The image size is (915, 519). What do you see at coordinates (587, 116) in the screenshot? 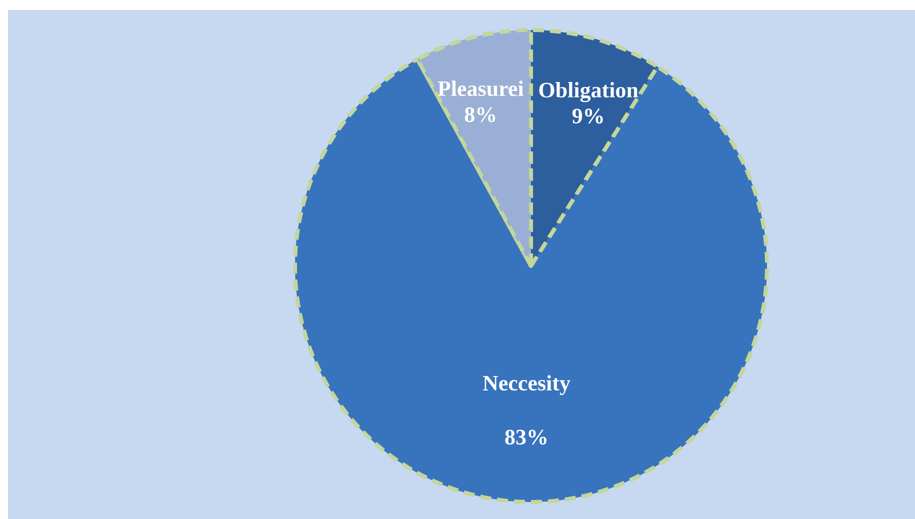
I see `data-label: 9%` at bounding box center [587, 116].